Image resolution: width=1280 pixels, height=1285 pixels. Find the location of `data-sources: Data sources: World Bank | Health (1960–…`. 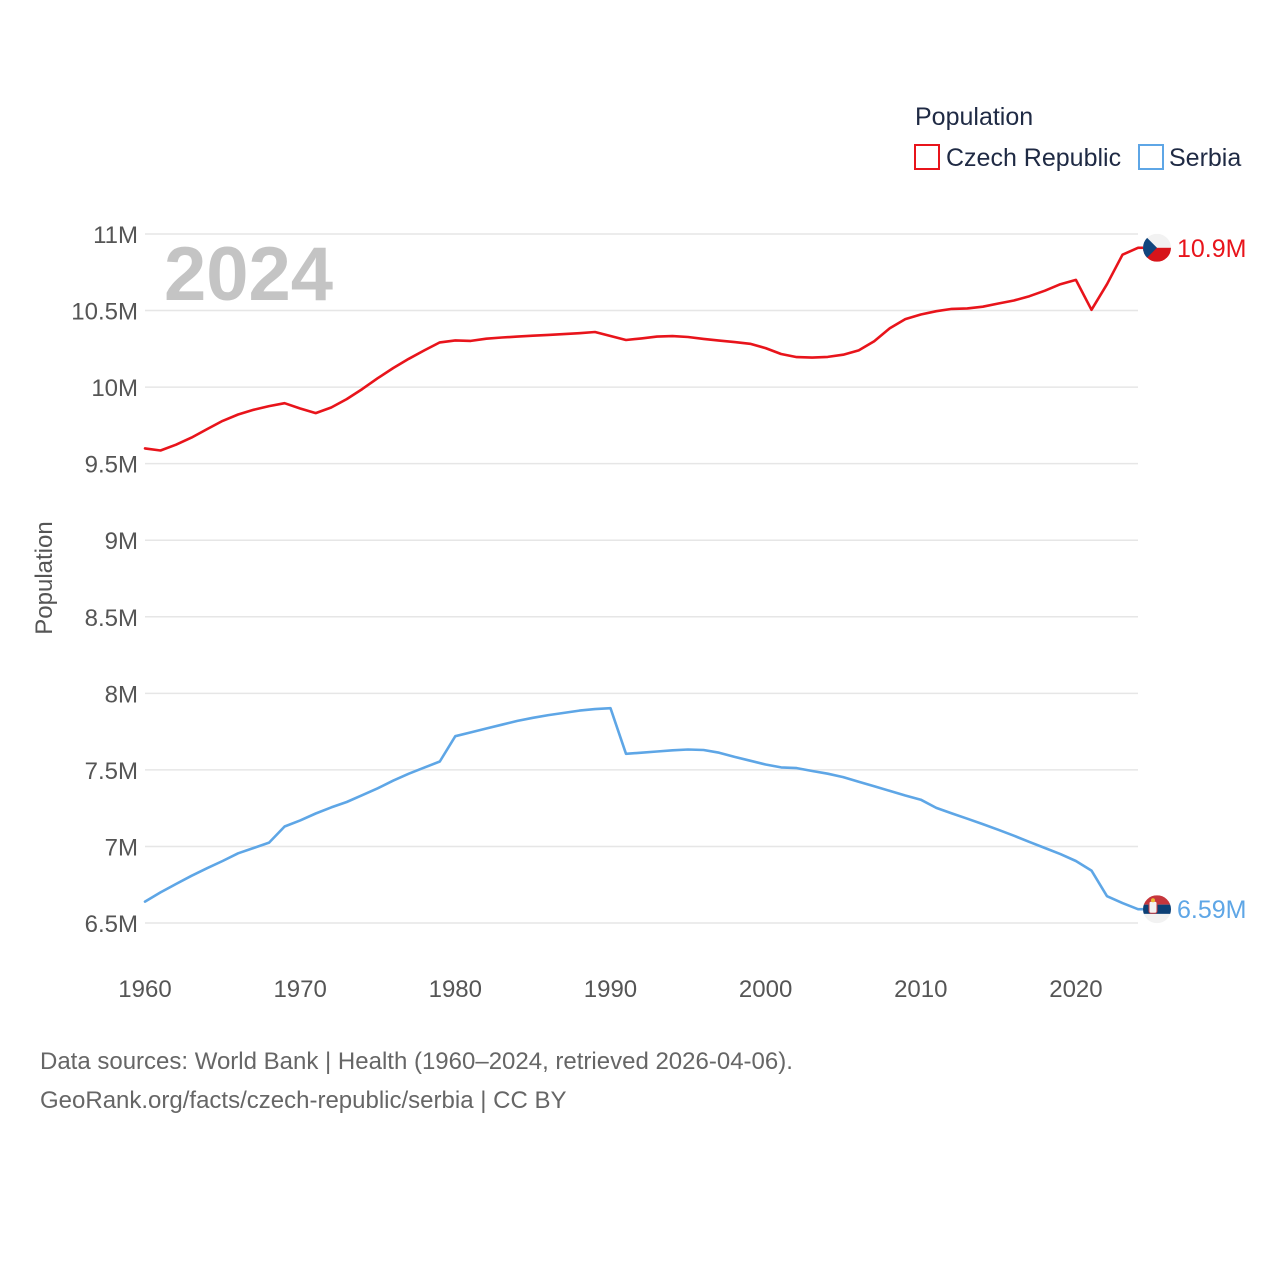

data-sources: Data sources: World Bank | Health (1960–… is located at coordinates (416, 1081).